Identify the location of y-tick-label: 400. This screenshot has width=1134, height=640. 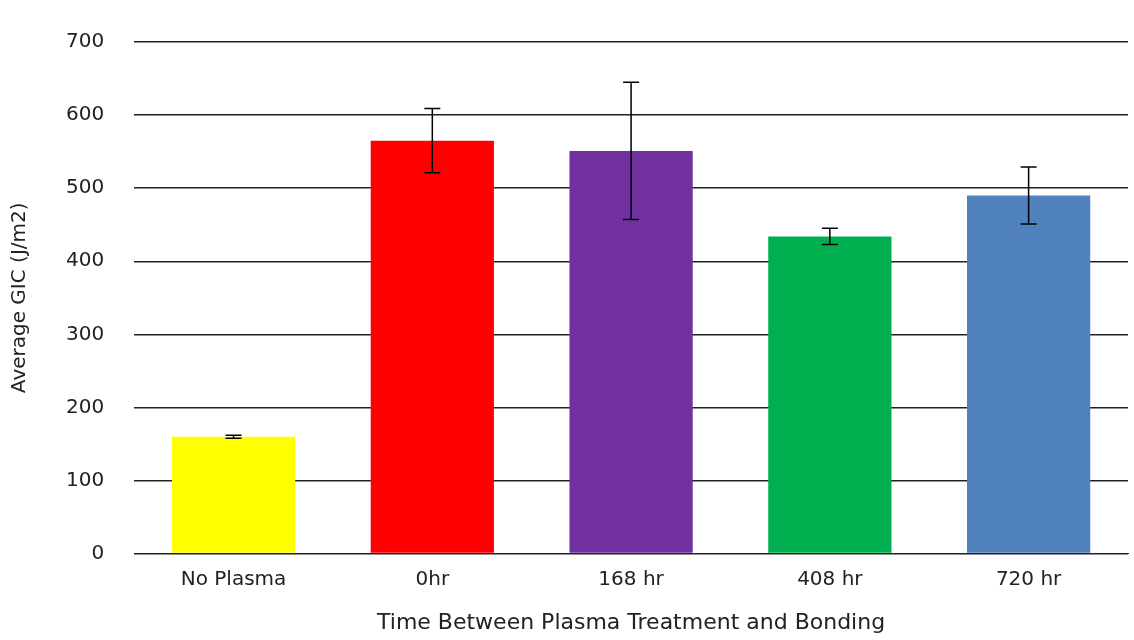
(85, 259).